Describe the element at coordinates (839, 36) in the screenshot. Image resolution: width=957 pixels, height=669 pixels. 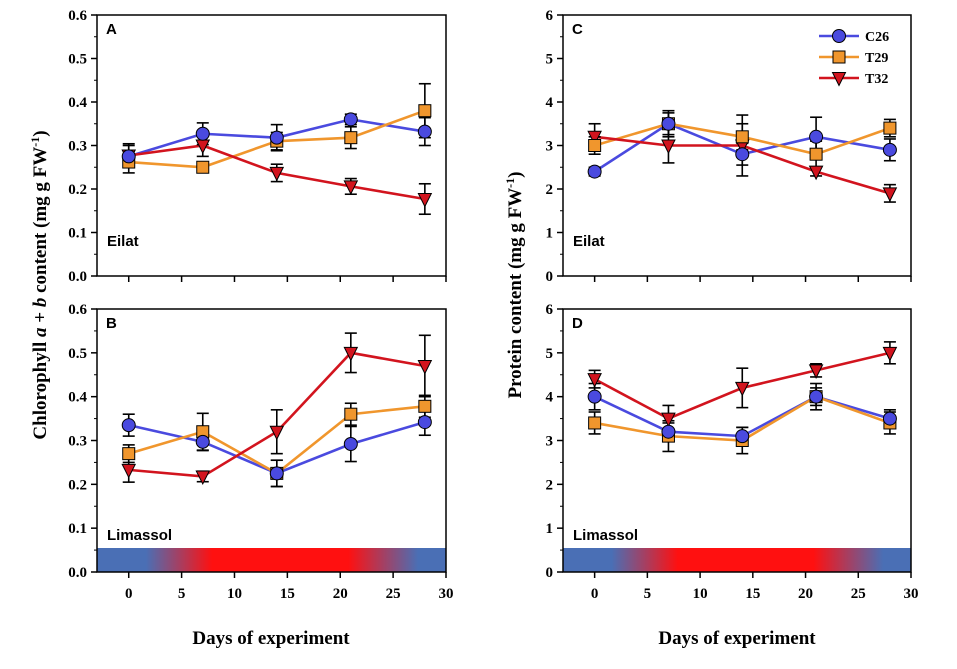
I see `legend-marker-c26` at that location.